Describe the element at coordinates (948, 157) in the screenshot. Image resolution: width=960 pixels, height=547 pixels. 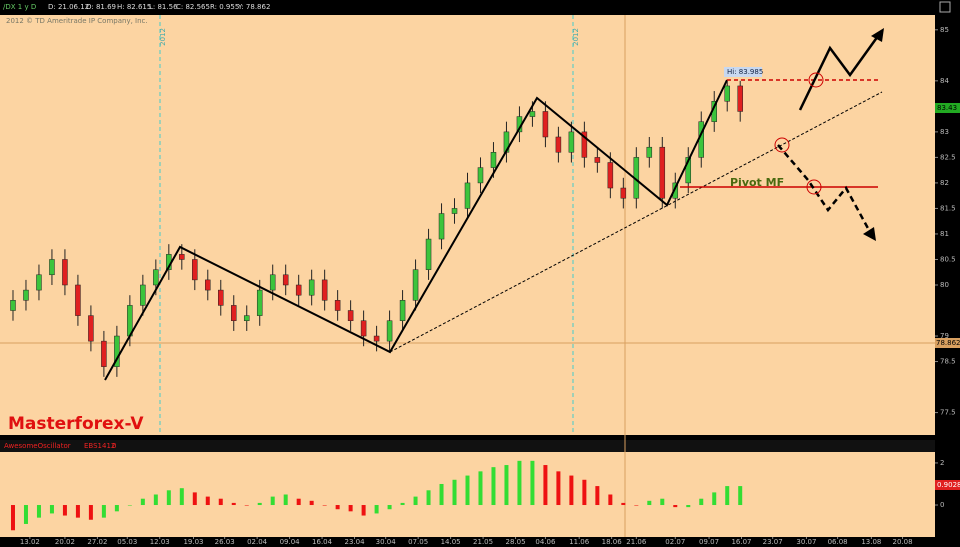
I see `y-tick-label: 82.5` at that location.